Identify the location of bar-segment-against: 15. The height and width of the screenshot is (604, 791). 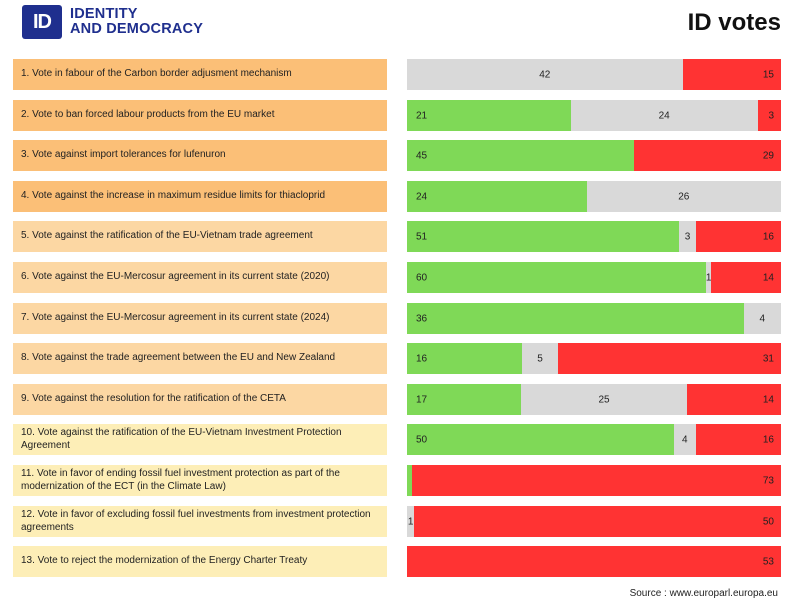
(731, 74).